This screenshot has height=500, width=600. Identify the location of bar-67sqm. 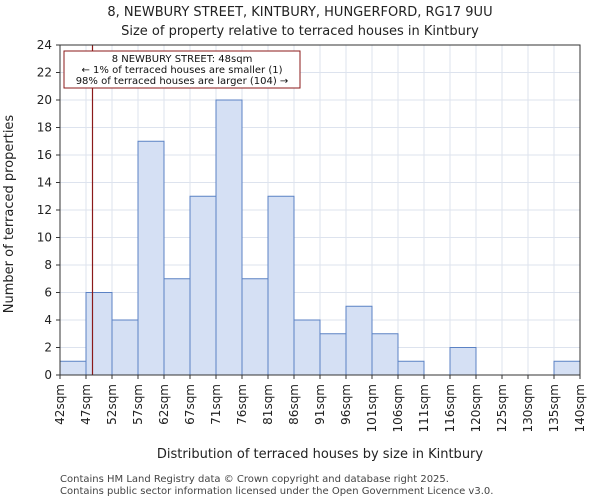
(203, 285).